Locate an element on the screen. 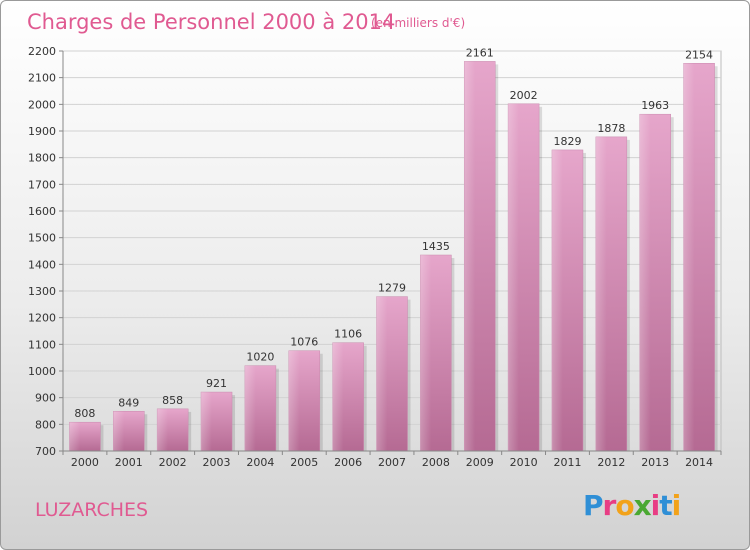 Image resolution: width=750 pixels, height=550 pixels. y-tick-label: 1900 is located at coordinates (42, 131).